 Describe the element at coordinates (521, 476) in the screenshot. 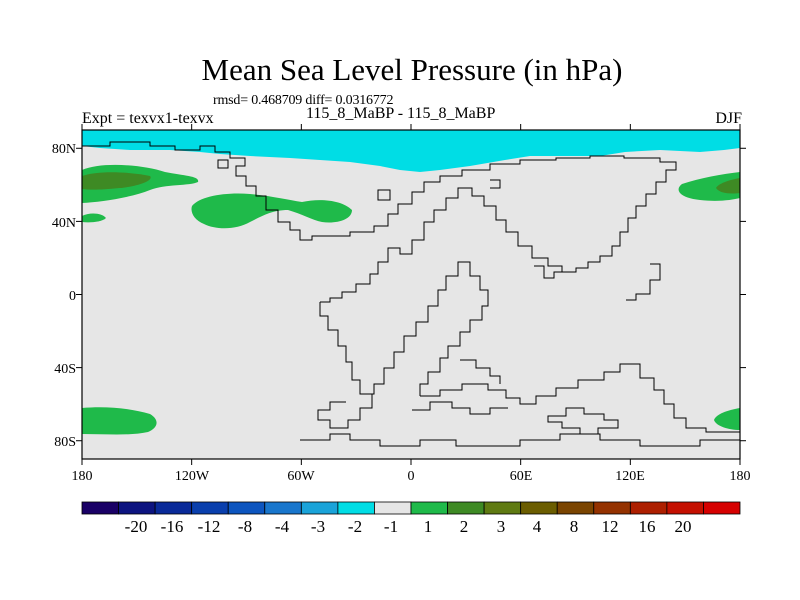

I see `x-tick-label-60e: 60E` at that location.